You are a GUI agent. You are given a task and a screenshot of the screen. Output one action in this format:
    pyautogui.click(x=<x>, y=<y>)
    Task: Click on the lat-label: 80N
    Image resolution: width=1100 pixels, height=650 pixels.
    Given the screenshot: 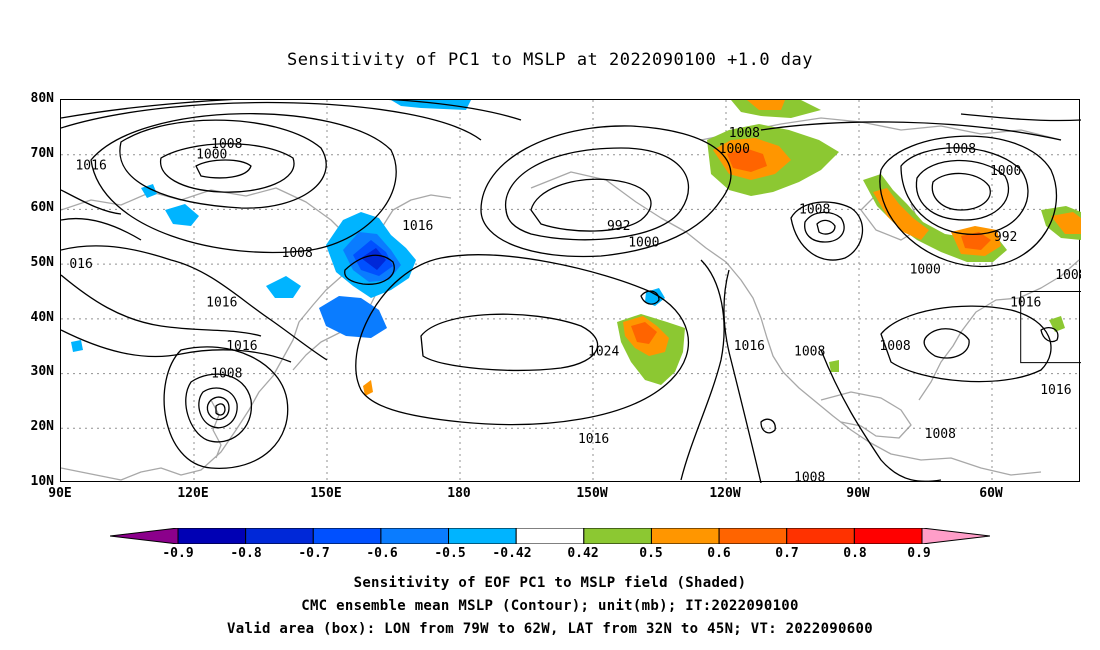 What is the action you would take?
    pyautogui.click(x=42, y=98)
    